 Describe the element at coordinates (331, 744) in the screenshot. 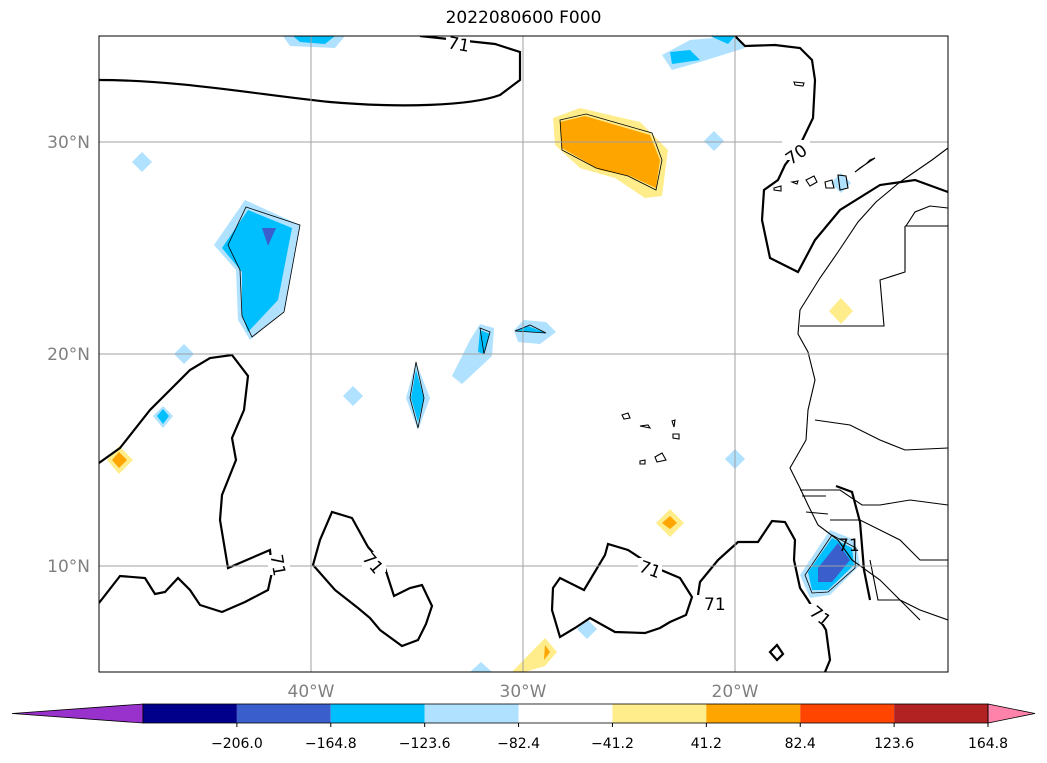

I see `colorbar-tick-label: −164.8` at that location.